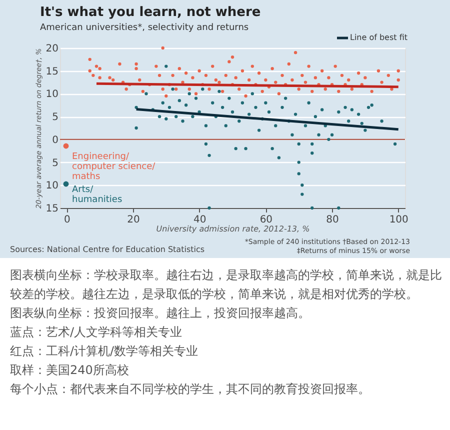  Describe the element at coordinates (226, 284) in the screenshot. I see `text: 图表横向坐标：学校录取率。越往右边，是录取率越高的学校，简单来说，就是比较差的学校。越往左边，是录取低的学校，简单来说，就是相对优秀的学校。` at that location.